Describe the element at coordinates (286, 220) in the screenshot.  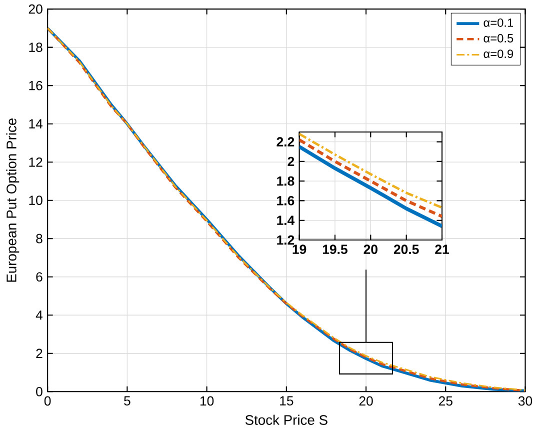
I see `y-tick-label: 1.4` at that location.